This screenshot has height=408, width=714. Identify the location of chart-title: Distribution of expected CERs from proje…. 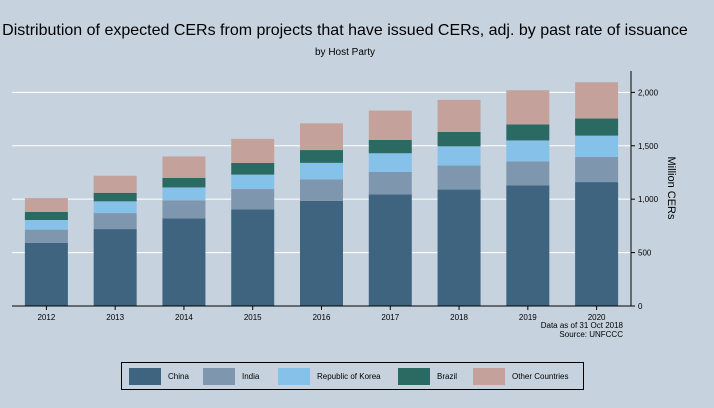
(345, 30).